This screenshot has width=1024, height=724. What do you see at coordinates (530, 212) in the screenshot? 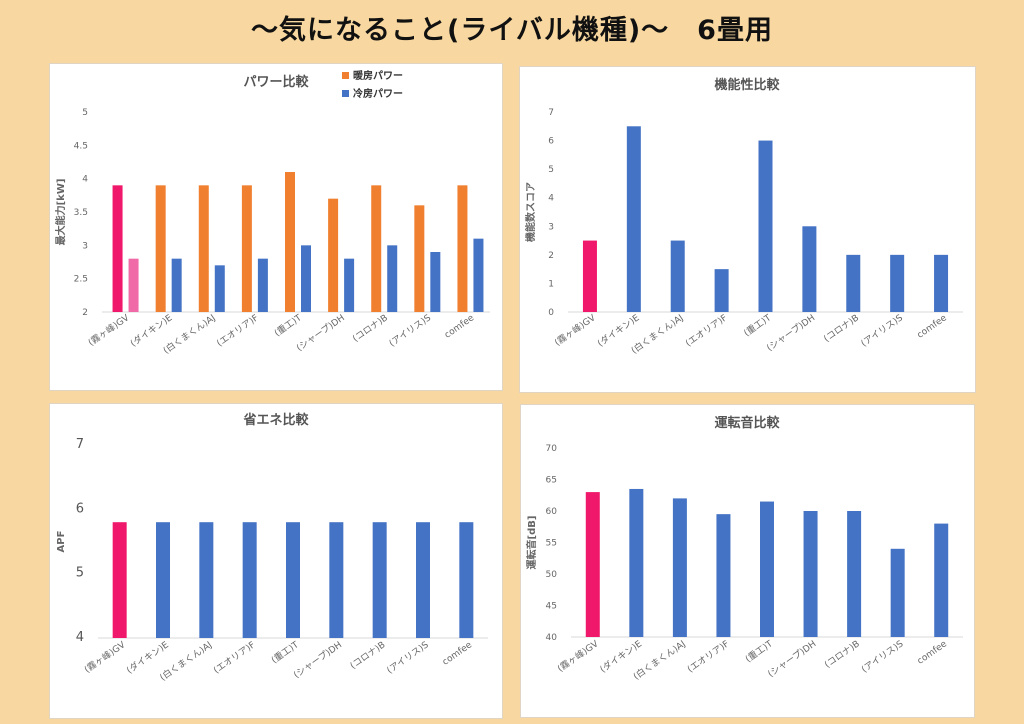
I see `y-axis-label: 機能数スコア` at bounding box center [530, 212].